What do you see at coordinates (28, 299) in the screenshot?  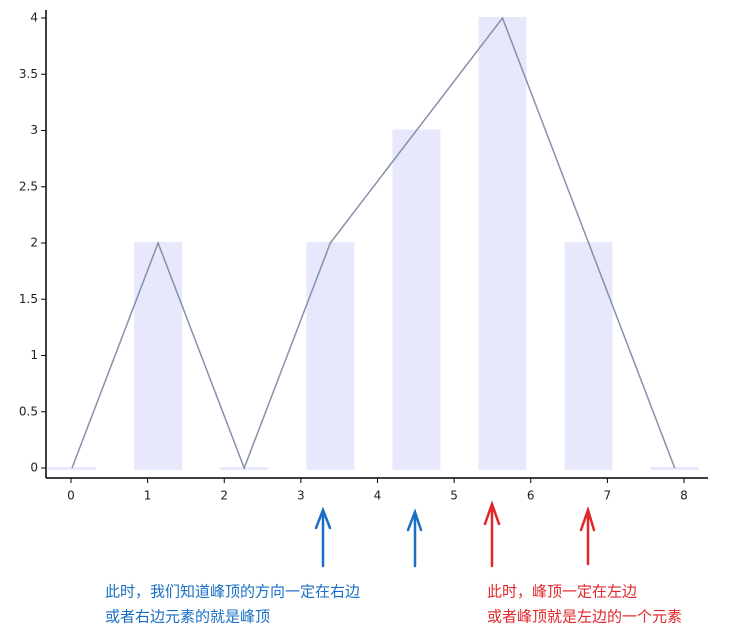 I see `y-tick-label: 1.5` at bounding box center [28, 299].